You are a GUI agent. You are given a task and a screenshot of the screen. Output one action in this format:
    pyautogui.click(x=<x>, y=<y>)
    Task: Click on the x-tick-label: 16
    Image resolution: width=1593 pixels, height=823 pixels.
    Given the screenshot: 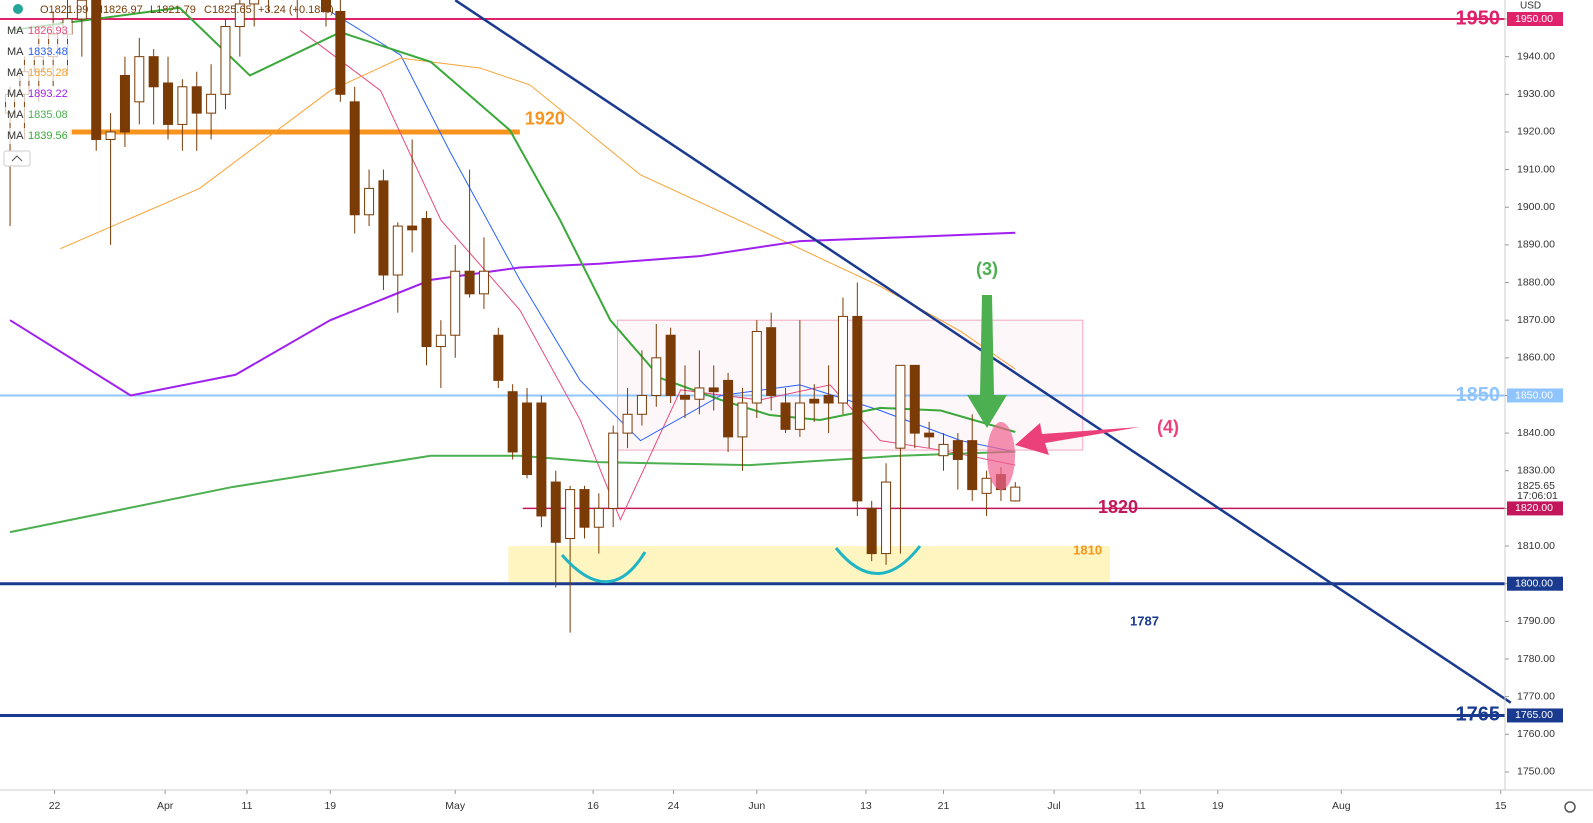 What is the action you would take?
    pyautogui.click(x=593, y=806)
    